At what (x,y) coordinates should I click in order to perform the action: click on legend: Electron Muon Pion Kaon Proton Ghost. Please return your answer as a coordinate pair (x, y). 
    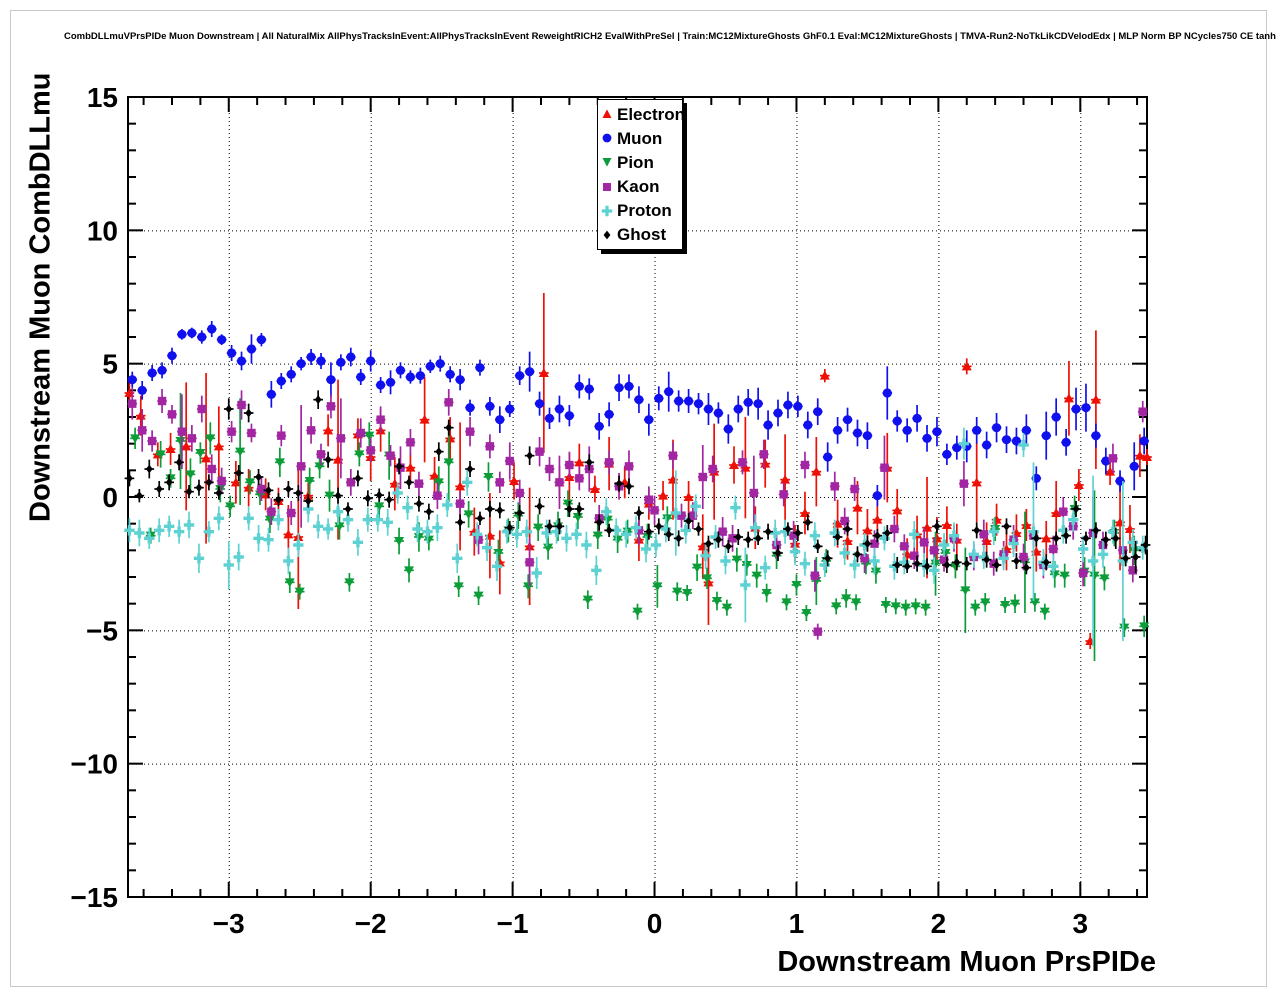
    Looking at the image, I should click on (641, 174).